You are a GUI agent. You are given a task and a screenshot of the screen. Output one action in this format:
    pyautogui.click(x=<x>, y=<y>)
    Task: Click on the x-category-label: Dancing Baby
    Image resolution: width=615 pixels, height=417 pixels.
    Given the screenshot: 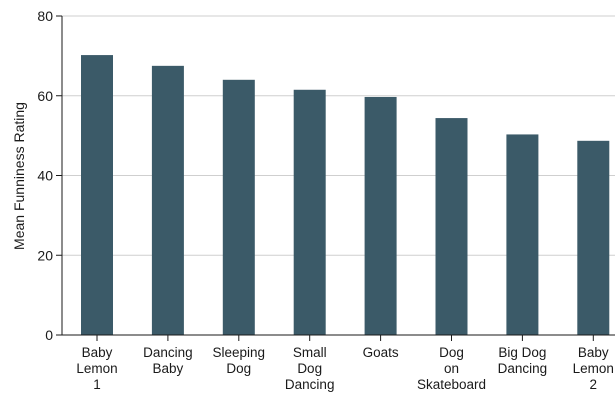 What is the action you would take?
    pyautogui.click(x=168, y=360)
    